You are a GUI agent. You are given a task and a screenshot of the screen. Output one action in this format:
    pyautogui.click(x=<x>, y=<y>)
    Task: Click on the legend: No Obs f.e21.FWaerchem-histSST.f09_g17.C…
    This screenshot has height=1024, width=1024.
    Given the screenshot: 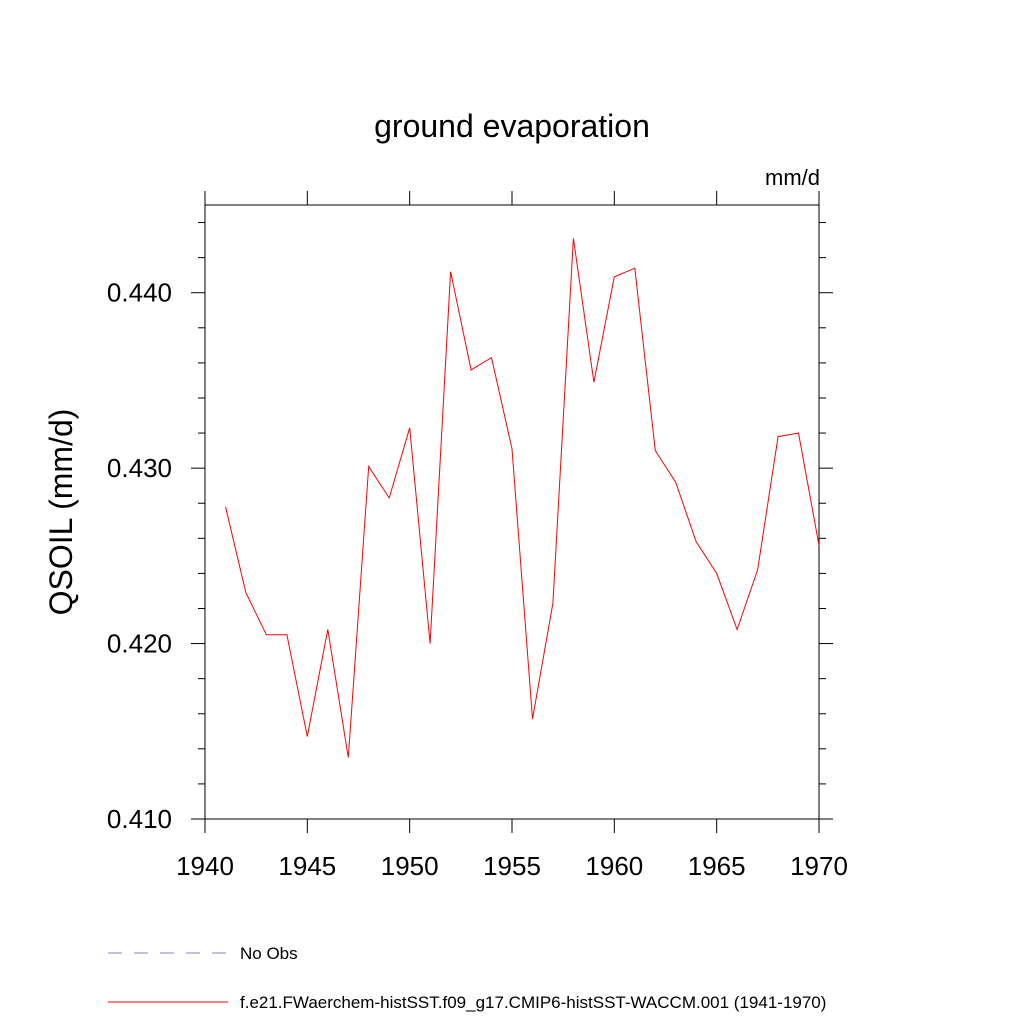 What is the action you would take?
    pyautogui.click(x=467, y=978)
    